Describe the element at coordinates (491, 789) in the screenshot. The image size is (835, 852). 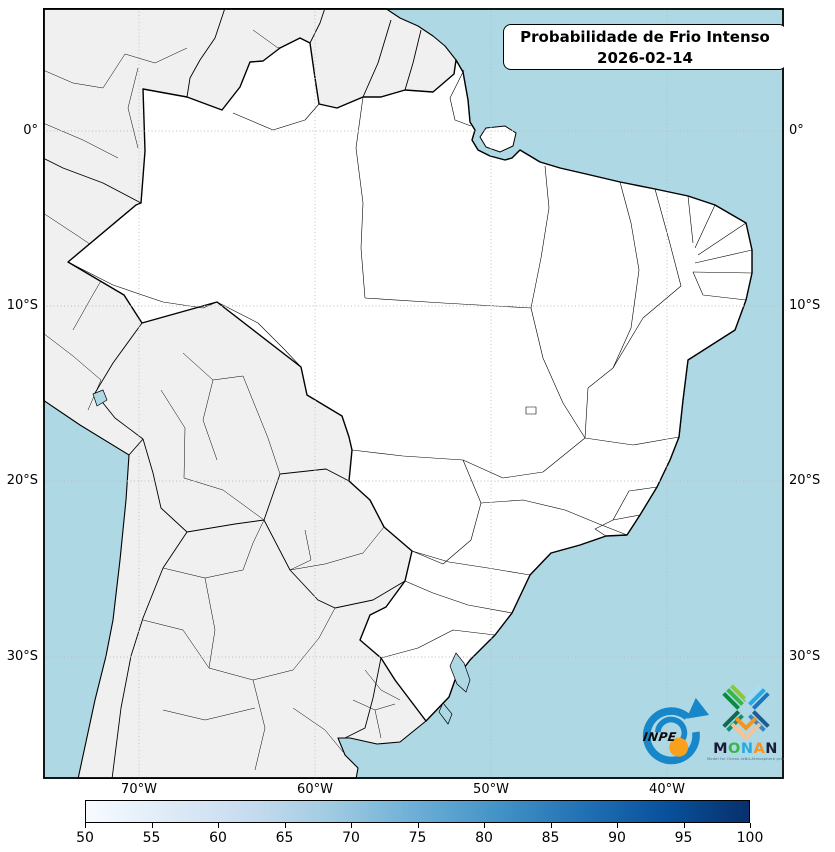
I see `lon-label-50w: 50°W` at that location.